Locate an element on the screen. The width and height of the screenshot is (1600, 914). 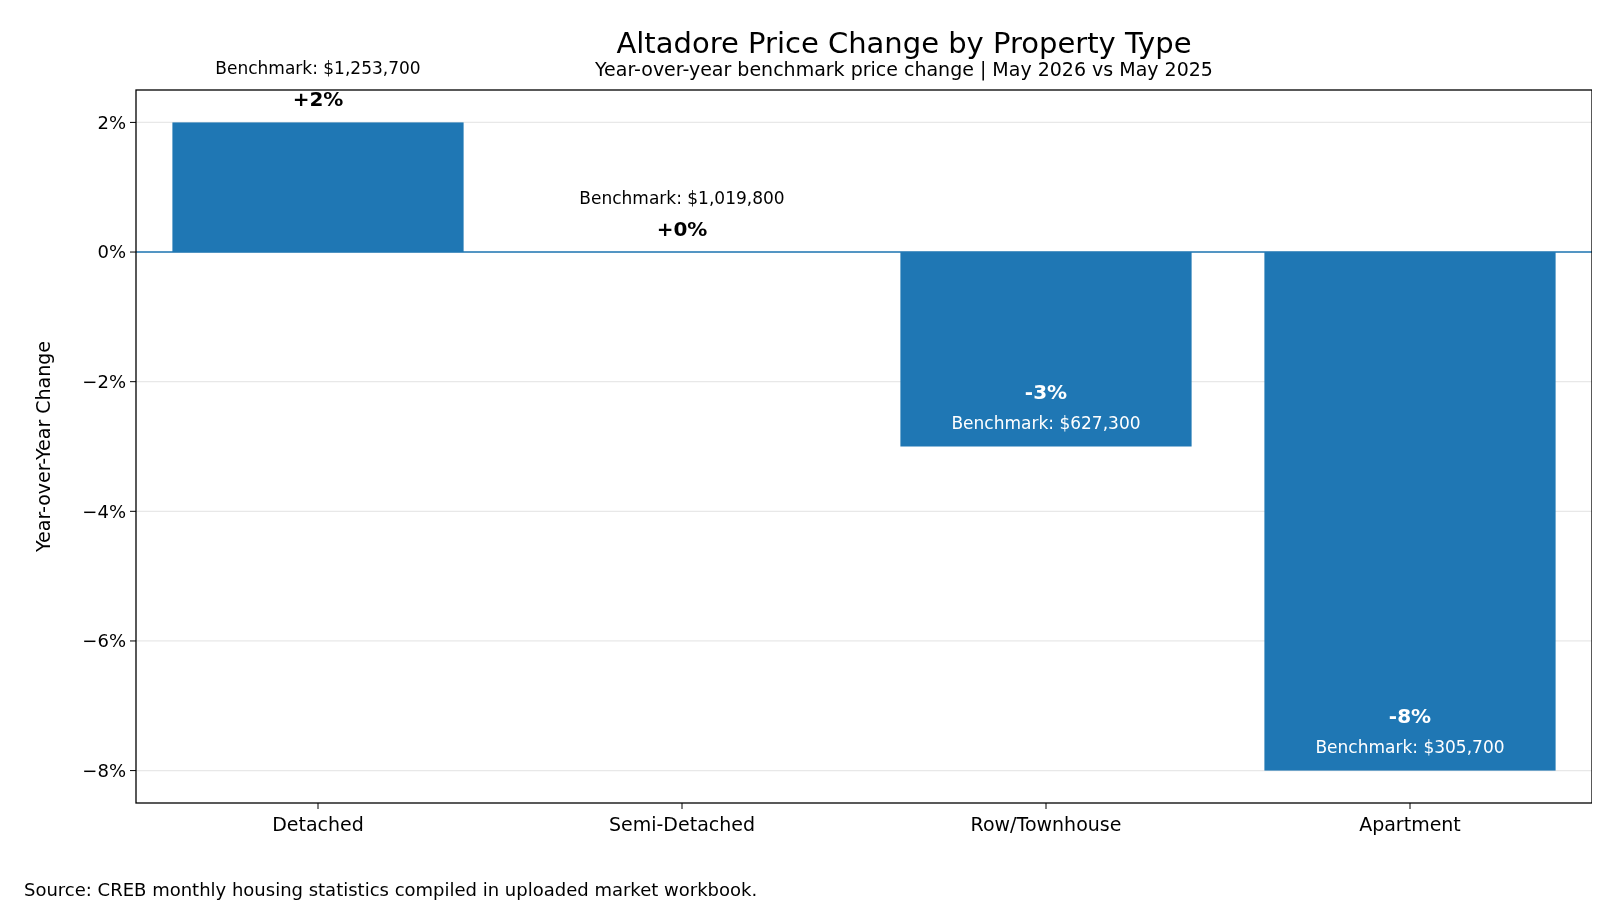
data-label: +0% is located at coordinates (682, 229).